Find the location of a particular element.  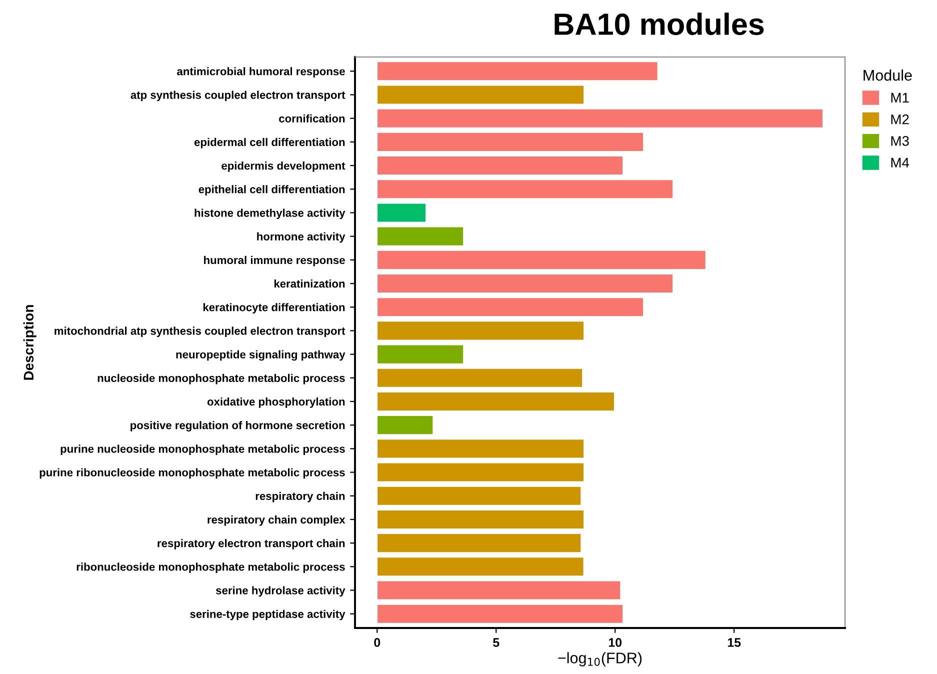

y-tick-label: antimicrobial humoral response is located at coordinates (261, 72).